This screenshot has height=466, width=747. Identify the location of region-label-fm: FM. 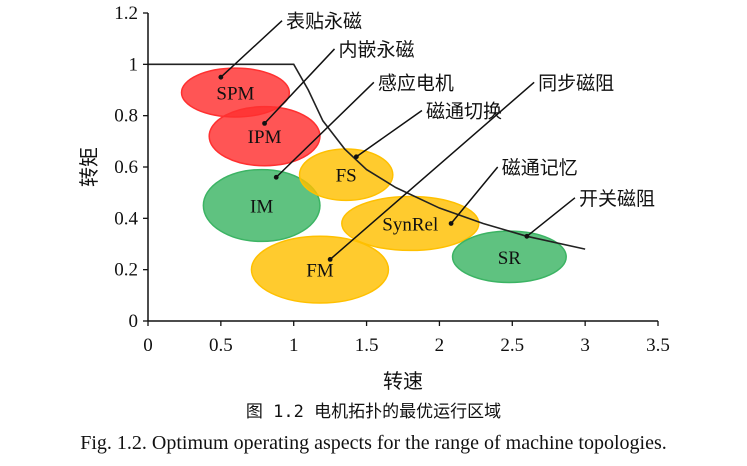
(320, 271).